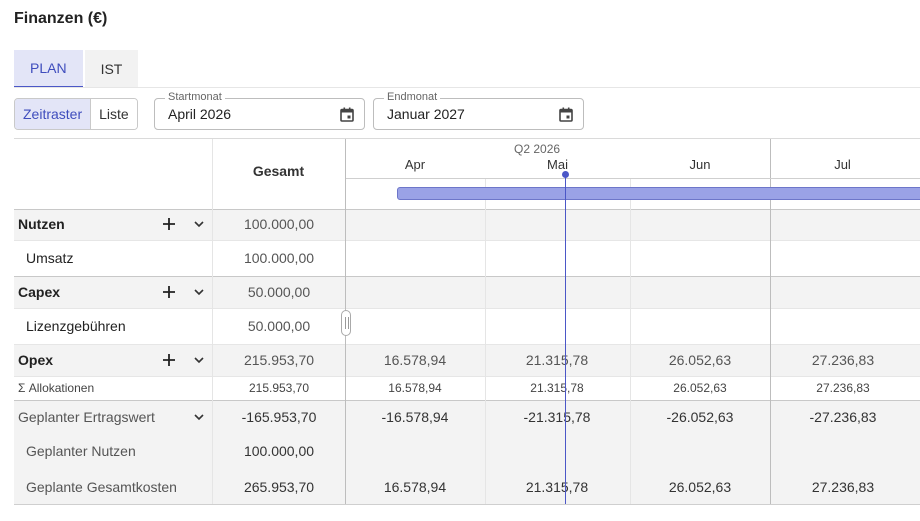 The height and width of the screenshot is (521, 920). I want to click on zeitraster-button: Zeitraster, so click(53, 114).